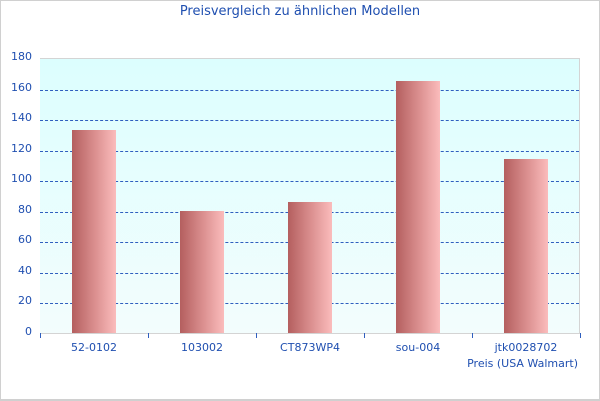 The width and height of the screenshot is (600, 401). What do you see at coordinates (21, 87) in the screenshot?
I see `y-tick-label: 160` at bounding box center [21, 87].